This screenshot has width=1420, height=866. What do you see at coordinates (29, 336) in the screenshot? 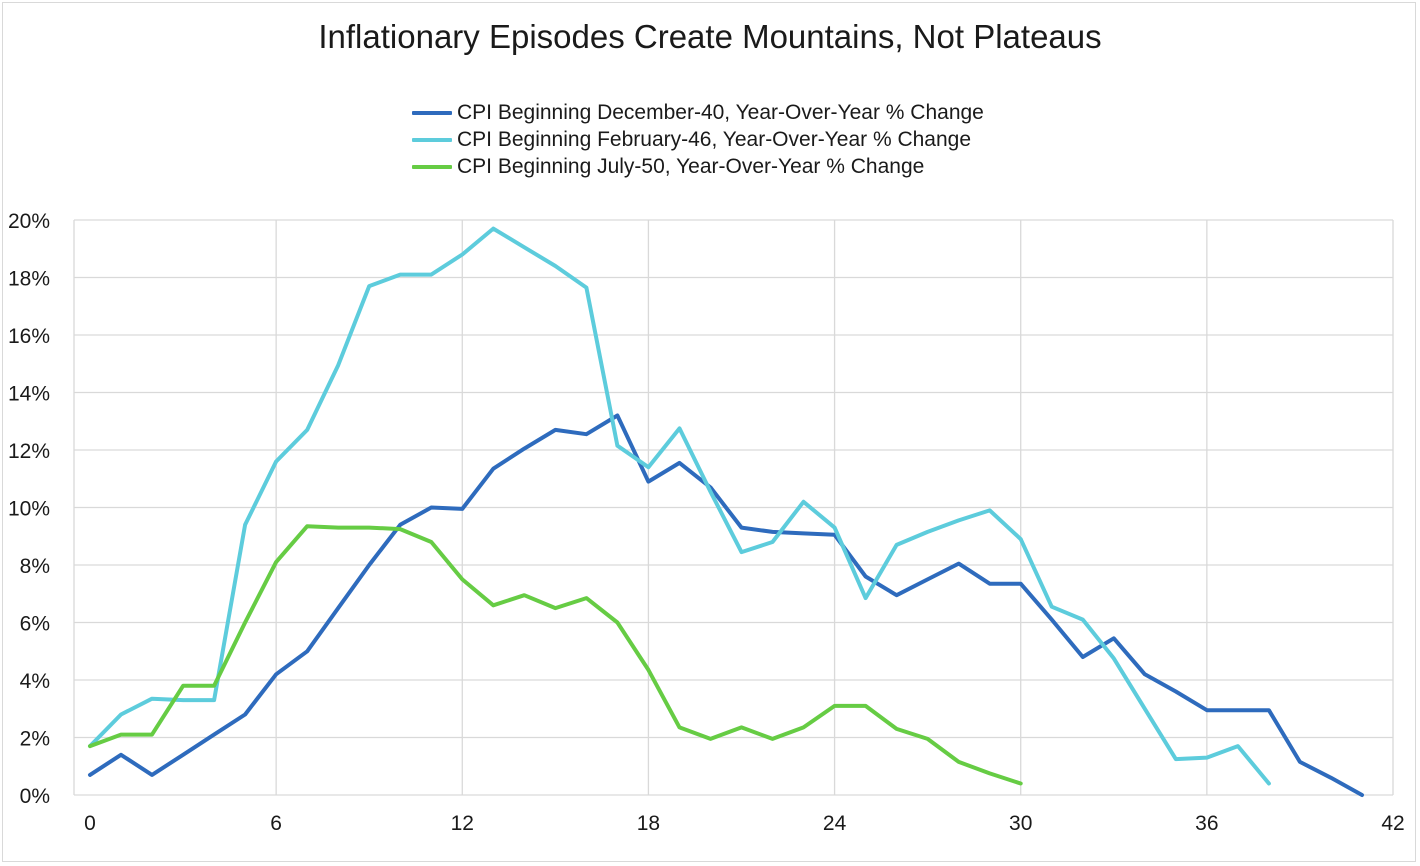
I see `y-tick-label-8: 16%` at bounding box center [29, 336].